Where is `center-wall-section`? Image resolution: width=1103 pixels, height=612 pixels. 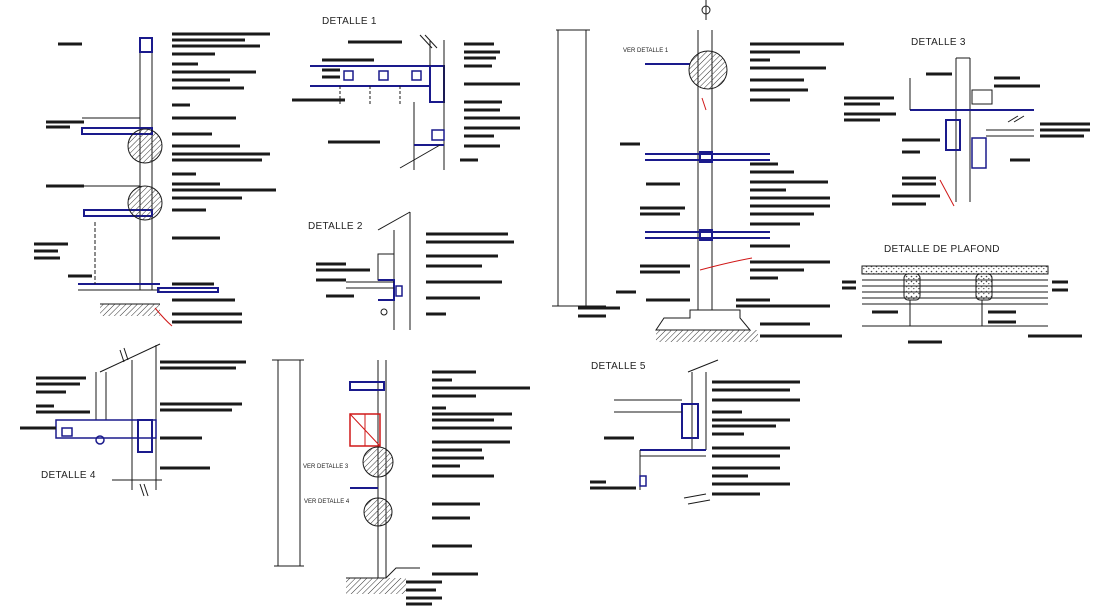 center-wall-section is located at coordinates (661, 171).